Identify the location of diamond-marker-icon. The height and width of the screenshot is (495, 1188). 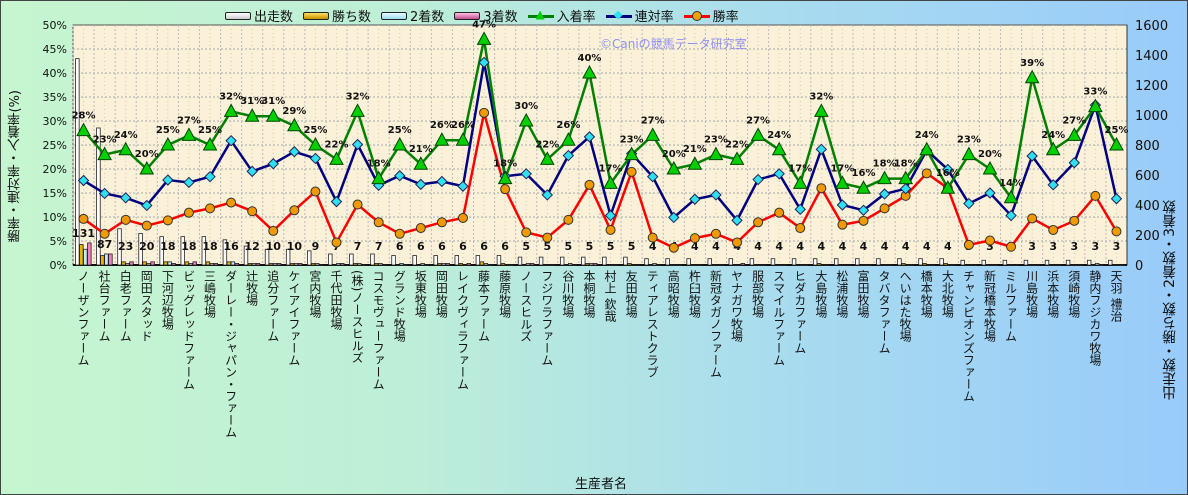
(618, 16).